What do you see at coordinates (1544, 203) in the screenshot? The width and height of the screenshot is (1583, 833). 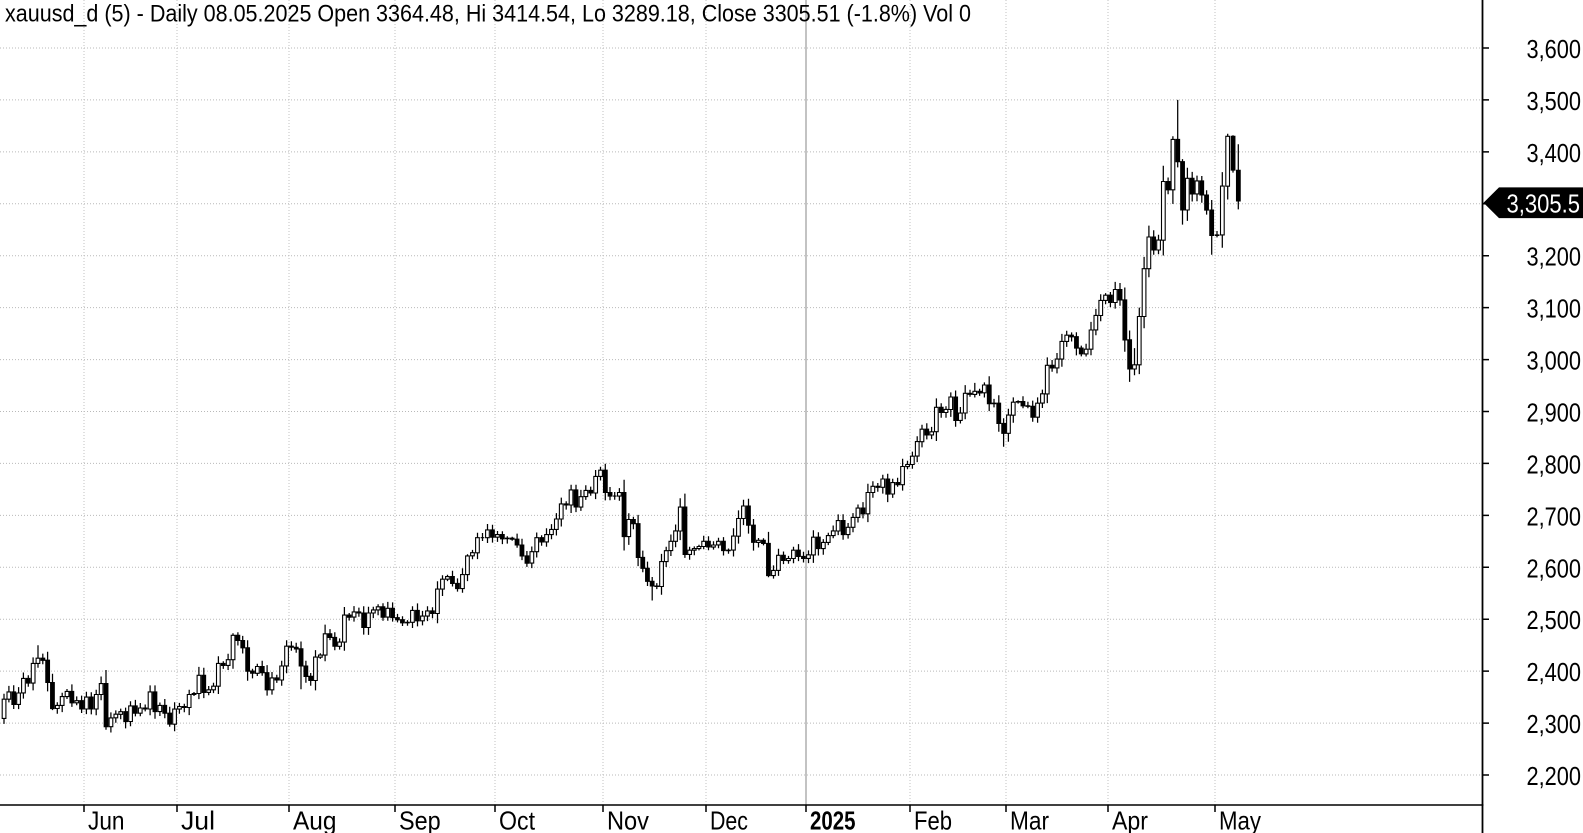 I see `svg-text: 3,305.5` at bounding box center [1544, 203].